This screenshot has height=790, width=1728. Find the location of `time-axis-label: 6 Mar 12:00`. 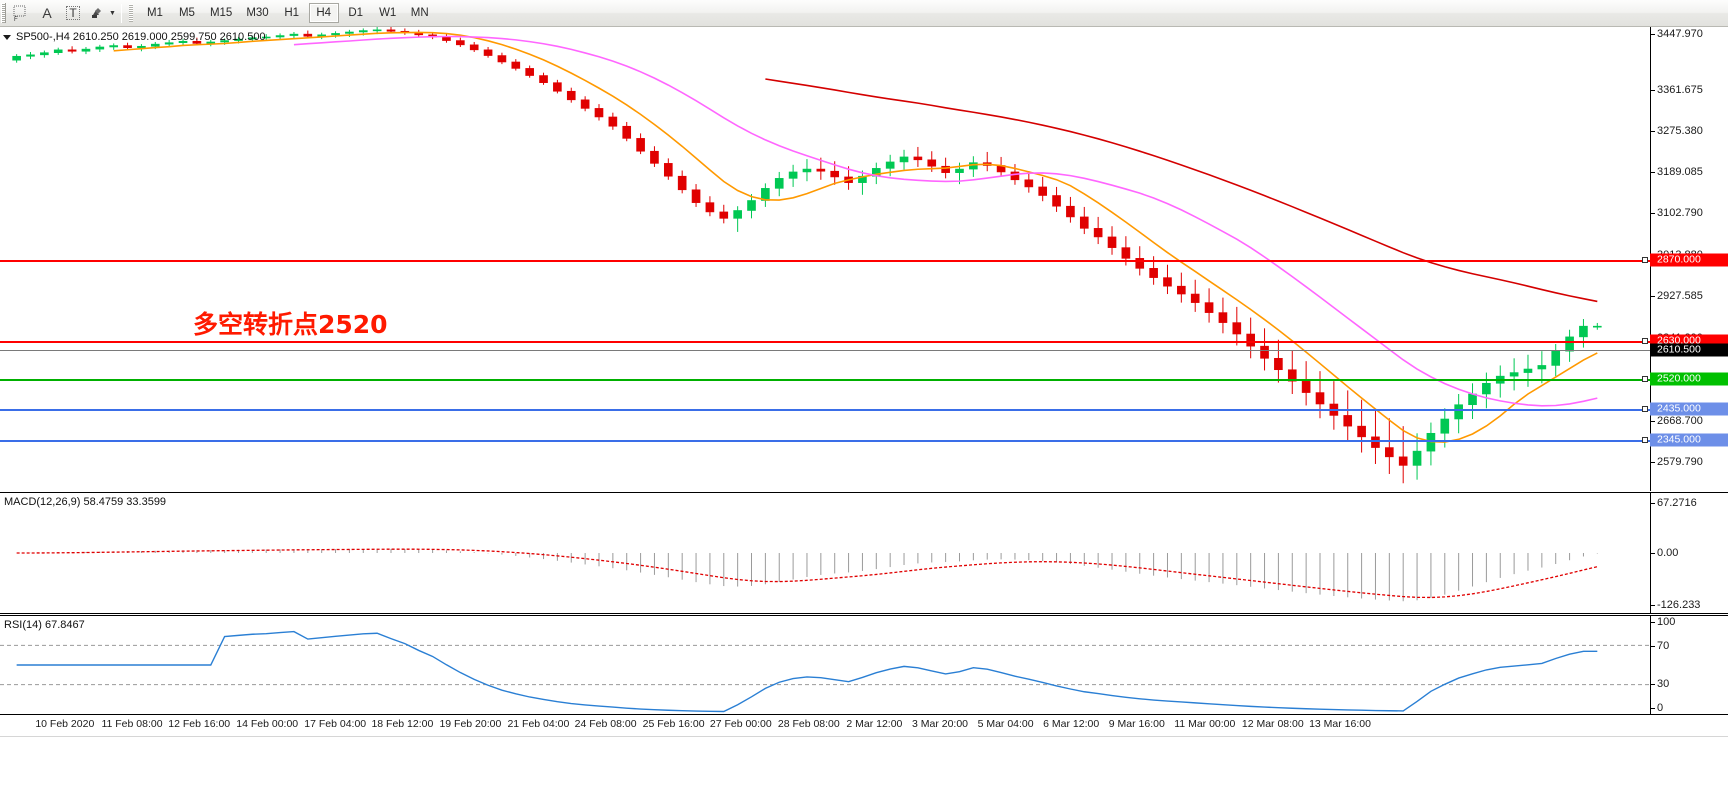

time-axis-label: 6 Mar 12:00 is located at coordinates (1071, 724).